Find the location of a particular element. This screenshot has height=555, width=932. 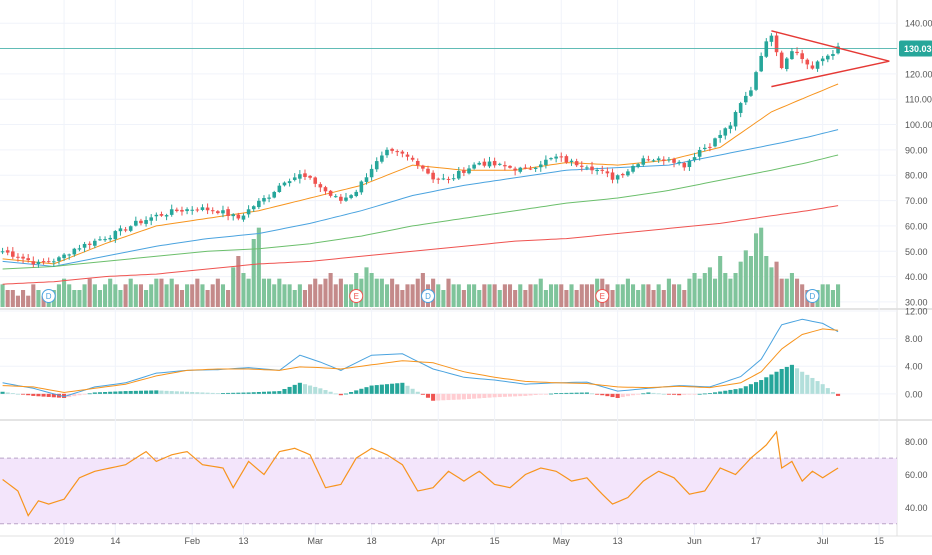

event-label: D is located at coordinates (813, 296).